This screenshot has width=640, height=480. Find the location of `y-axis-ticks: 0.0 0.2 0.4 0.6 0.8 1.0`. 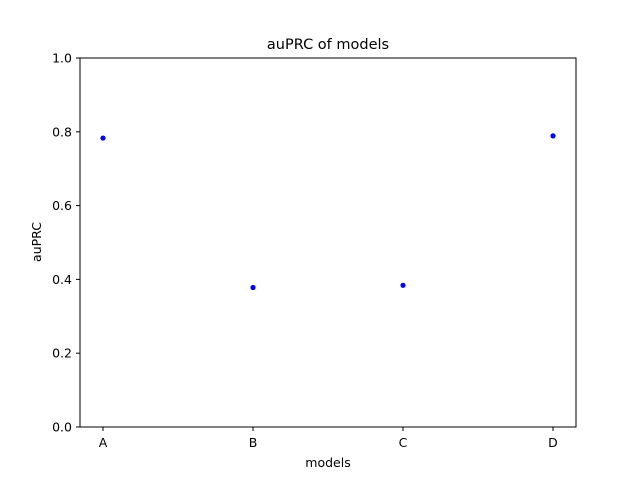

y-axis-ticks: 0.0 0.2 0.4 0.6 0.8 1.0 is located at coordinates (66, 243).